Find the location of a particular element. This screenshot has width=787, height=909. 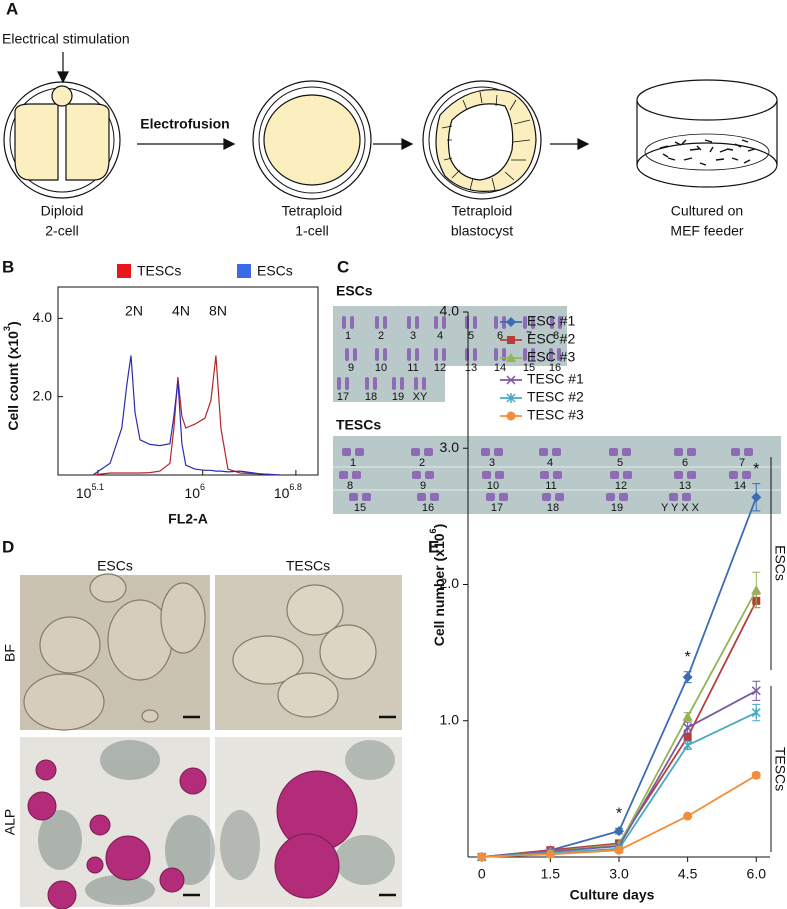

x-tick-label: 1.5 is located at coordinates (551, 874).